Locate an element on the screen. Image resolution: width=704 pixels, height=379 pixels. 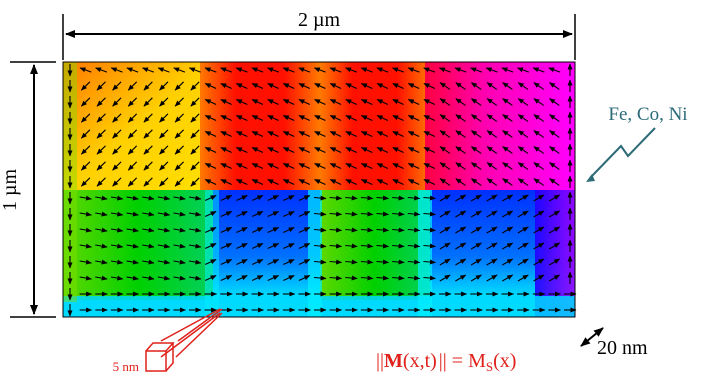
zigzag-pointer-icon is located at coordinates (622, 153).